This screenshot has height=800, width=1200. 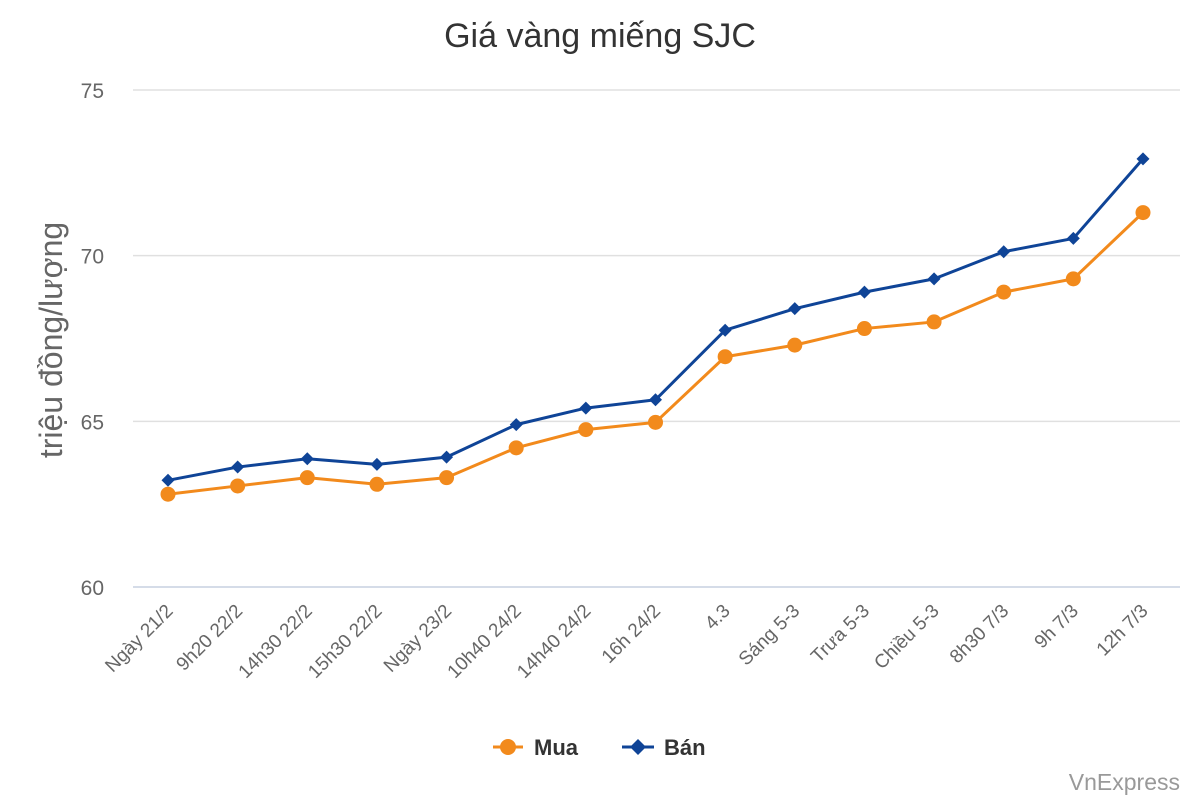 I want to click on x-tick-label: 8h30 7/3, so click(x=979, y=634).